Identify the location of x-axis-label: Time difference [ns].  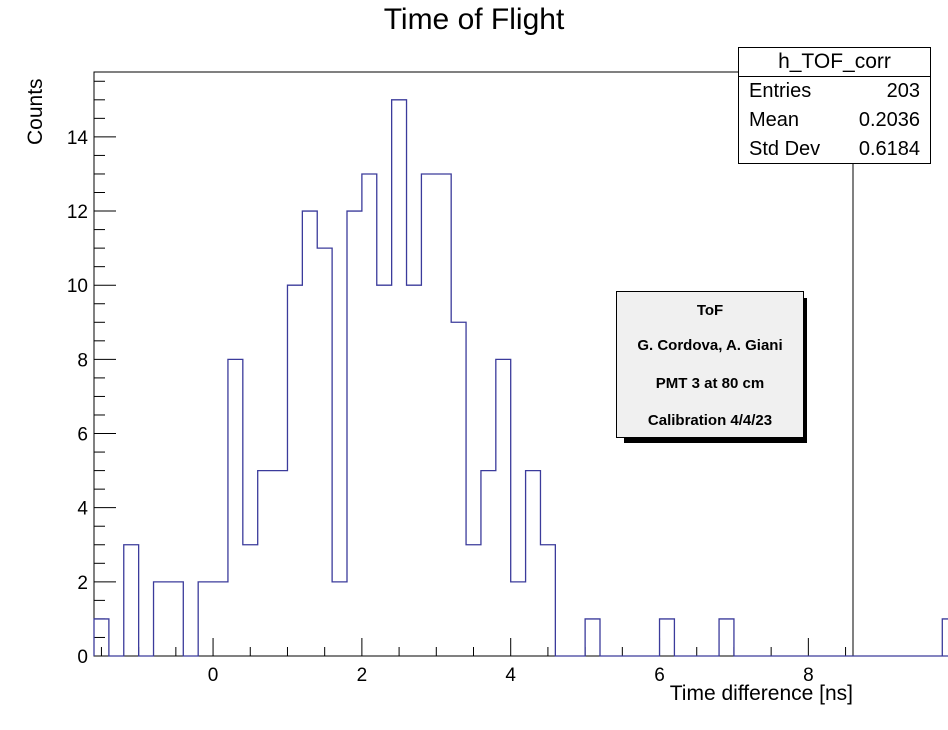
(761, 693).